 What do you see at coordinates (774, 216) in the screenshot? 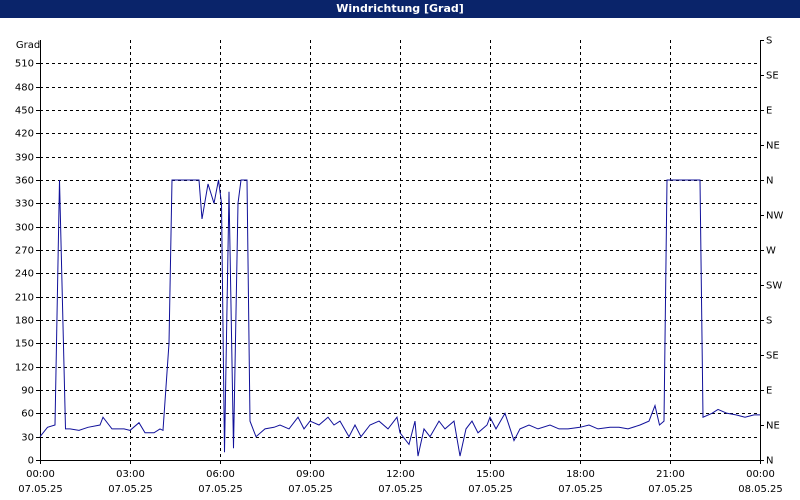
I see `y2-tick-label: NW` at bounding box center [774, 216].